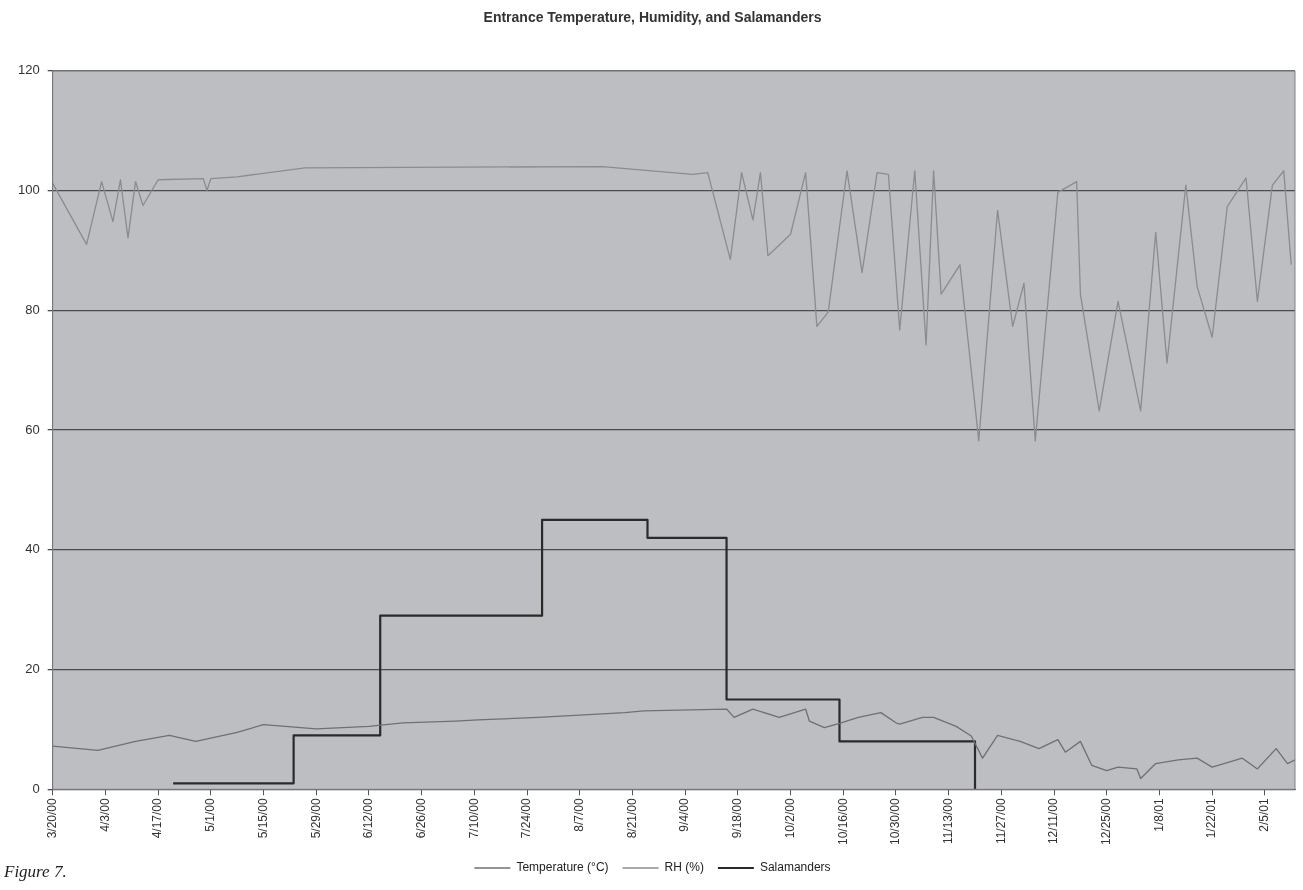  I want to click on x-tick-label: 12/25/00, so click(1106, 821).